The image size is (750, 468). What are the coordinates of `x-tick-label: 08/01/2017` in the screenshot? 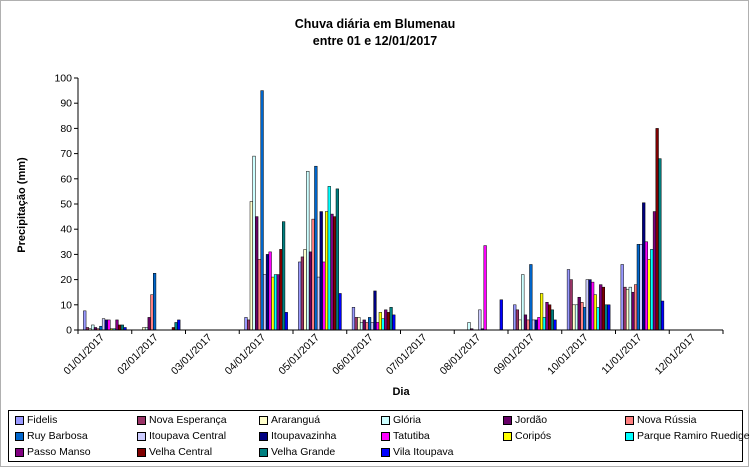 It's located at (461, 355).